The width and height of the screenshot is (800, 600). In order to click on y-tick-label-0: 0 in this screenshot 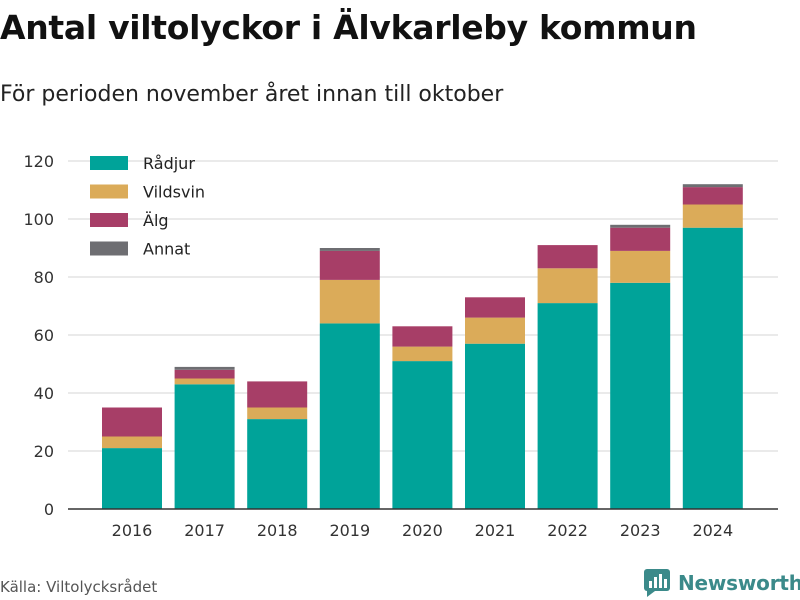, I will do `click(49, 509)`.